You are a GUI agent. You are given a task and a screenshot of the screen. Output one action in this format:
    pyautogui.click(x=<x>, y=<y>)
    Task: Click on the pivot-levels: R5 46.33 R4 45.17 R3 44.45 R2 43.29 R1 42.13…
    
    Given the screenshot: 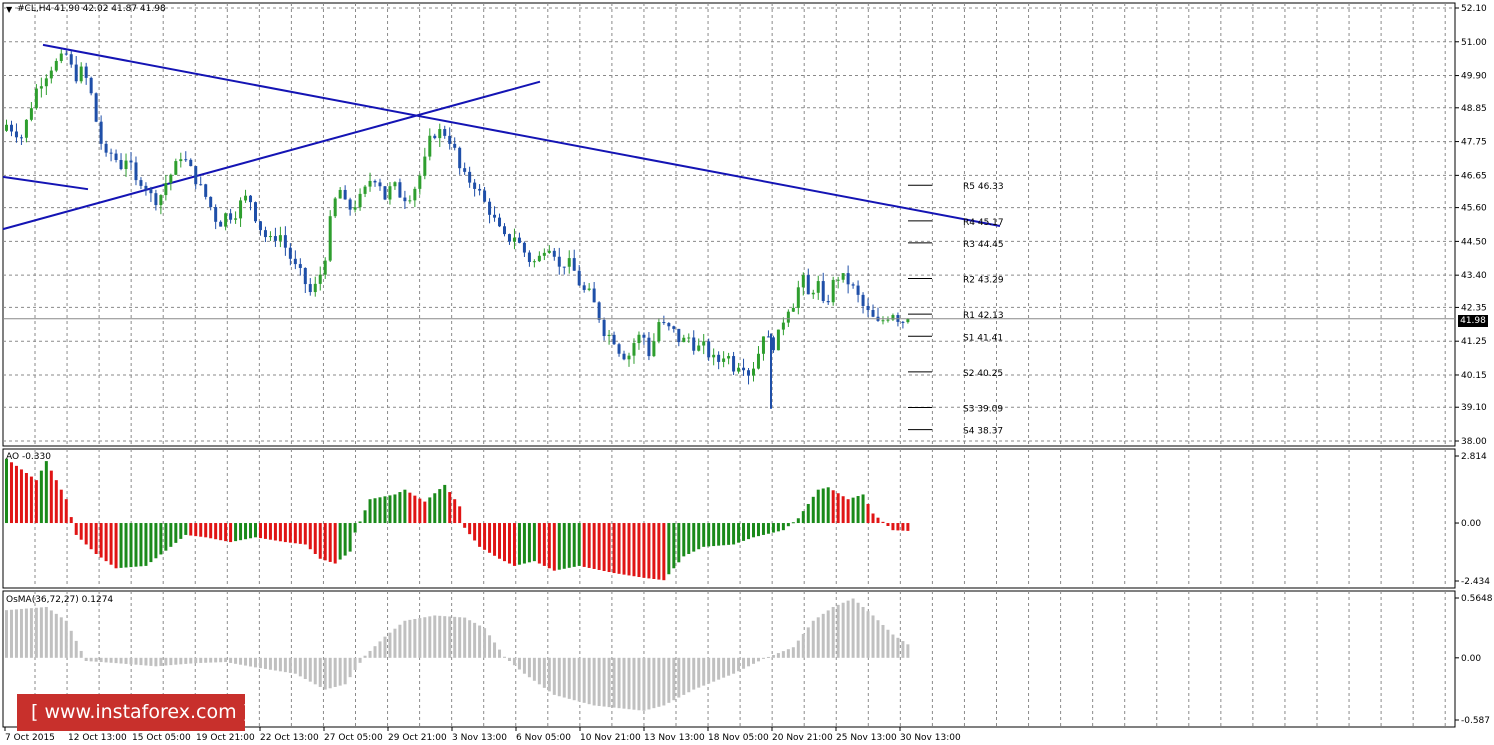 What is the action you would take?
    pyautogui.click(x=956, y=309)
    